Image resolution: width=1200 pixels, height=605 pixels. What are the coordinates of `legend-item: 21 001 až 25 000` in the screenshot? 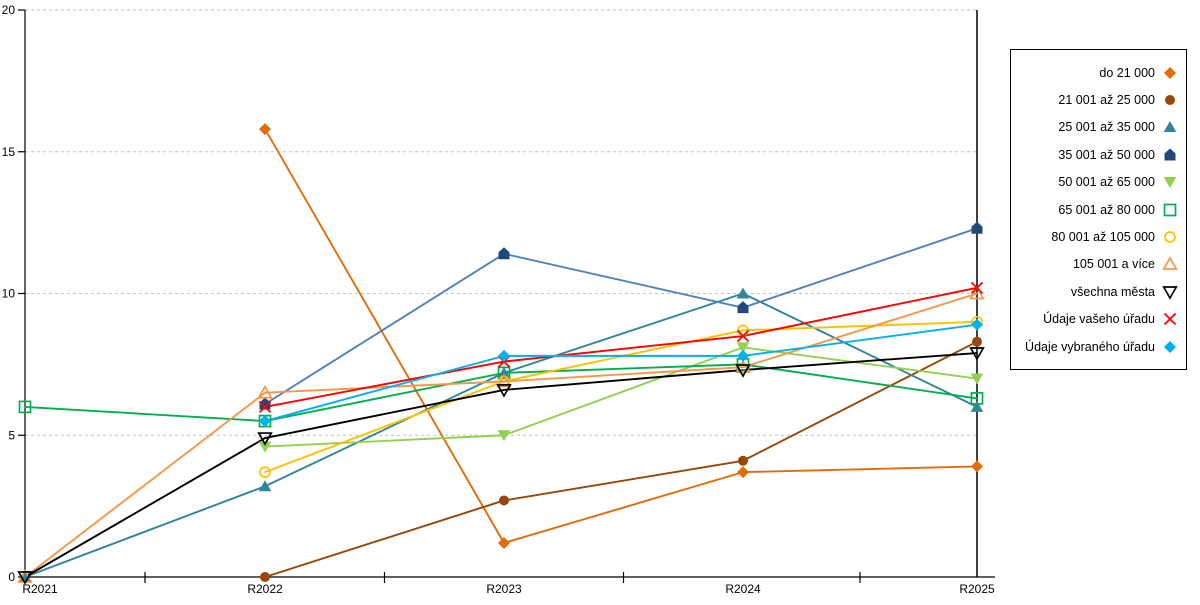 It's located at (1096, 99).